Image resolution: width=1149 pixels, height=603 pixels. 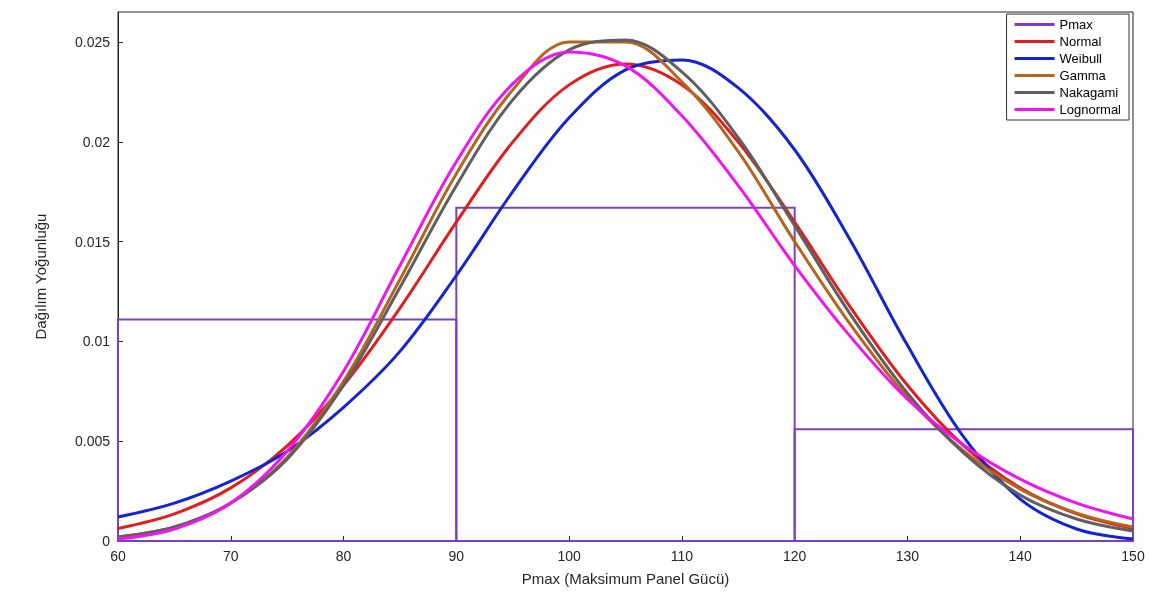 What do you see at coordinates (1090, 109) in the screenshot?
I see `legend-label: Lognormal` at bounding box center [1090, 109].